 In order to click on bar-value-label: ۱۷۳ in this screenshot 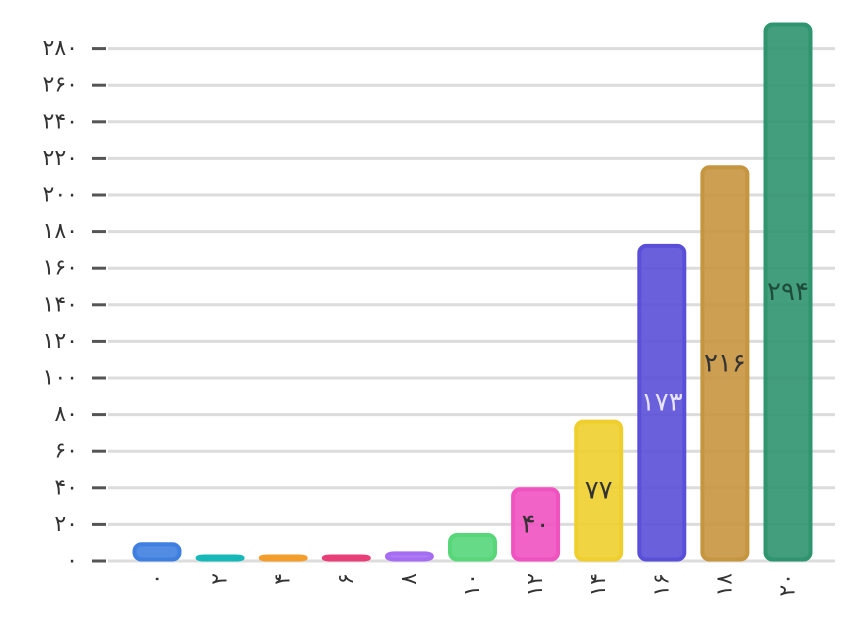, I will do `click(662, 403)`.